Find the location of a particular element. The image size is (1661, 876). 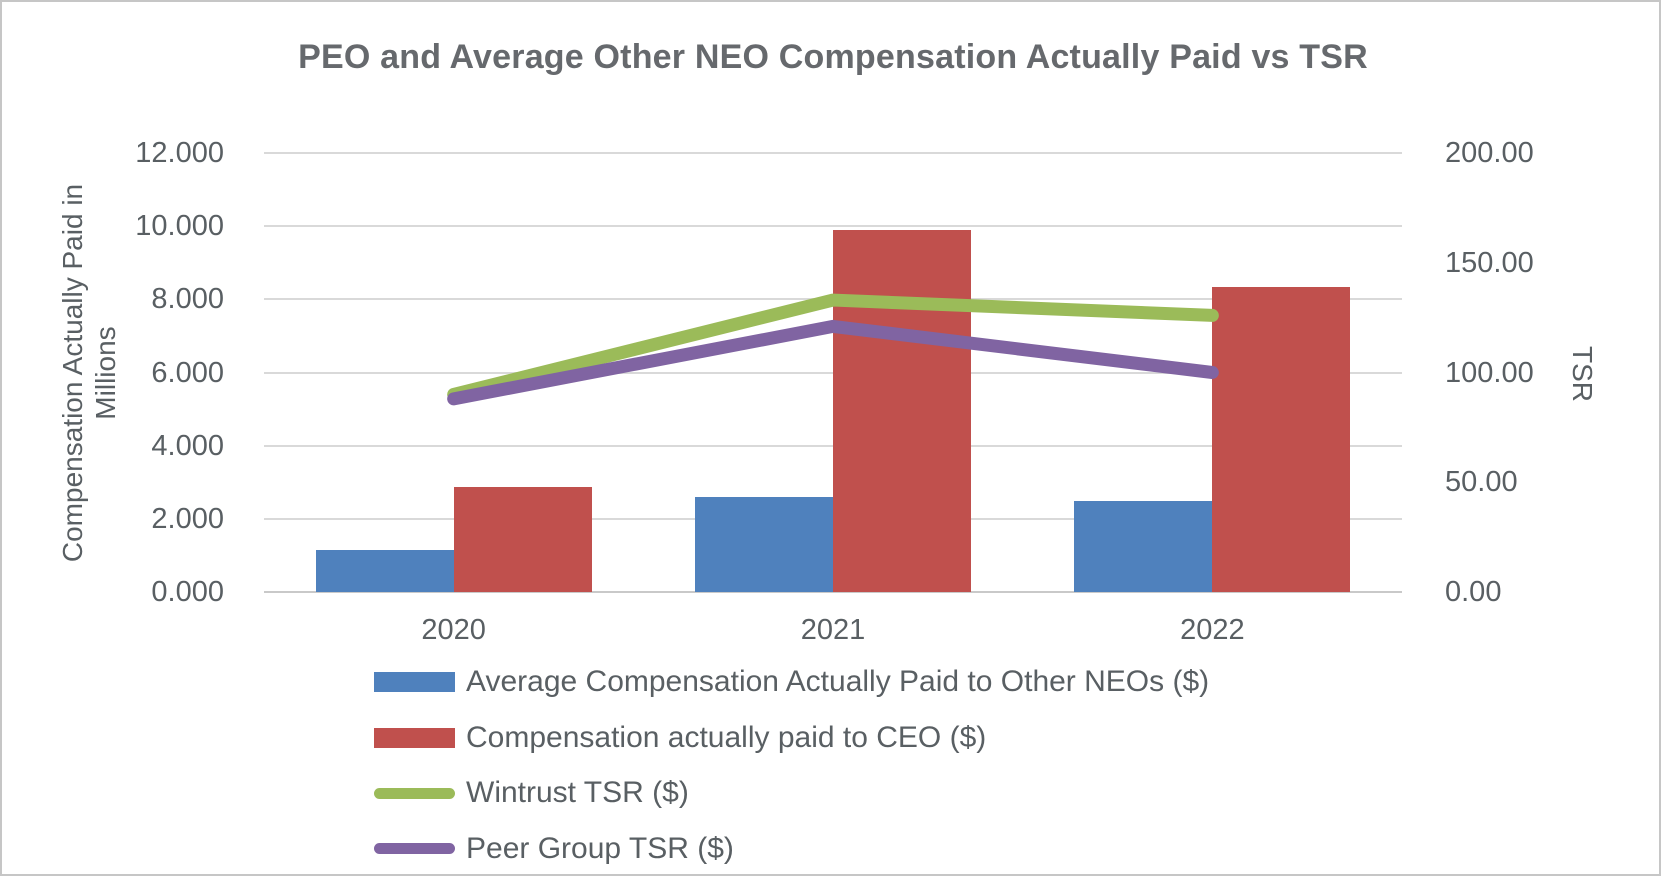

left-axis-tick: 2.000 is located at coordinates (187, 518).